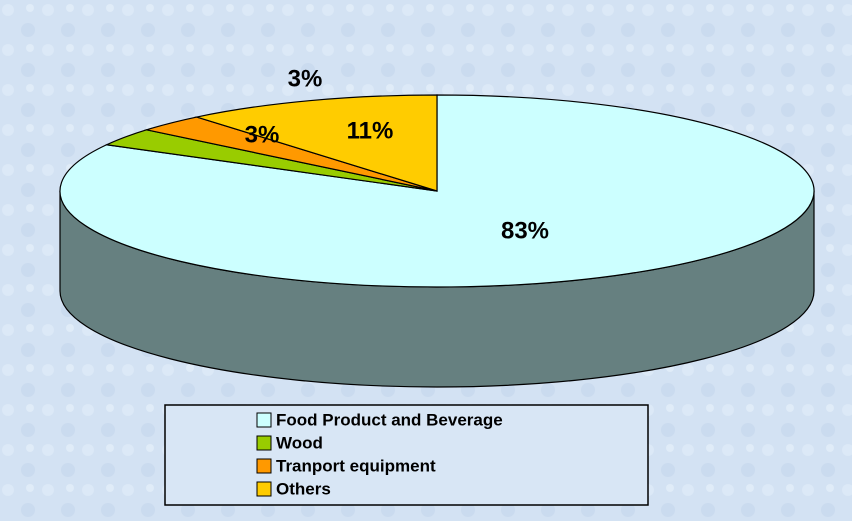 Image resolution: width=852 pixels, height=521 pixels. I want to click on data-label: 83%, so click(525, 230).